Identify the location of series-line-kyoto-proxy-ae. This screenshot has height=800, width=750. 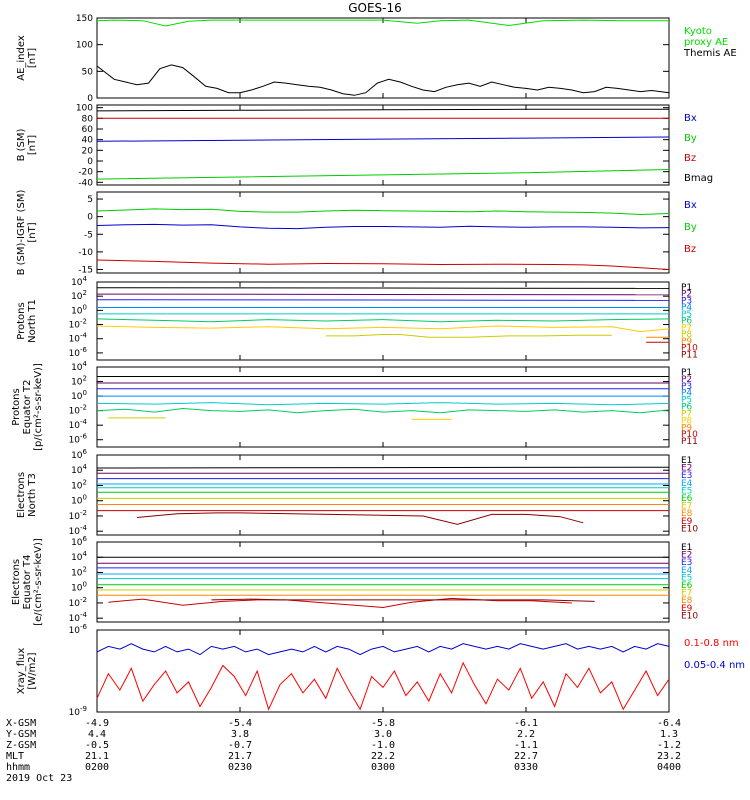
(382, 23).